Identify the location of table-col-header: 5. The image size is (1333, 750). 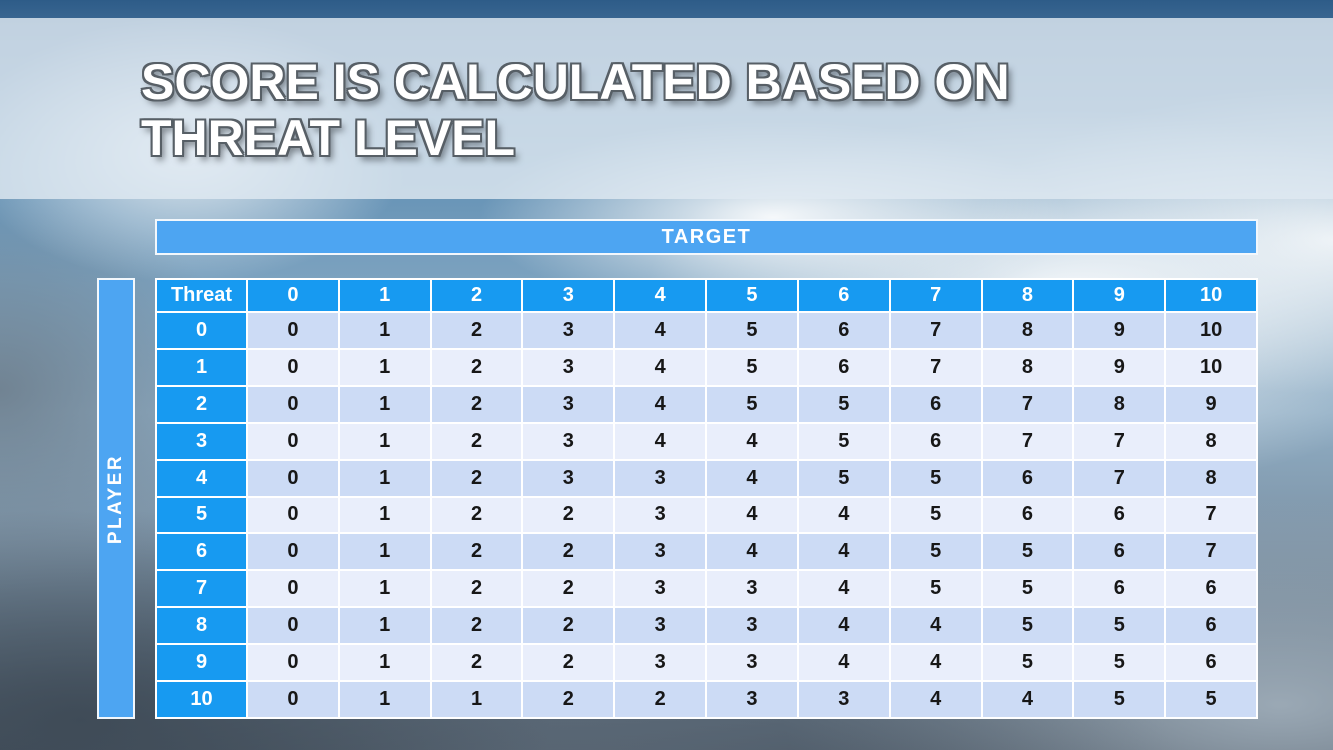
(752, 295).